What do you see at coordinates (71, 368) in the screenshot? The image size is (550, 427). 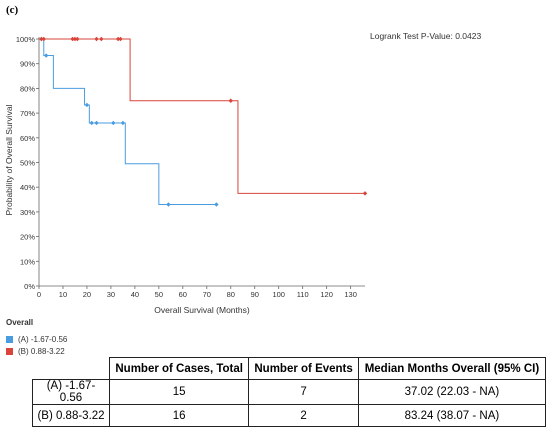 I see `table-header-blank` at bounding box center [71, 368].